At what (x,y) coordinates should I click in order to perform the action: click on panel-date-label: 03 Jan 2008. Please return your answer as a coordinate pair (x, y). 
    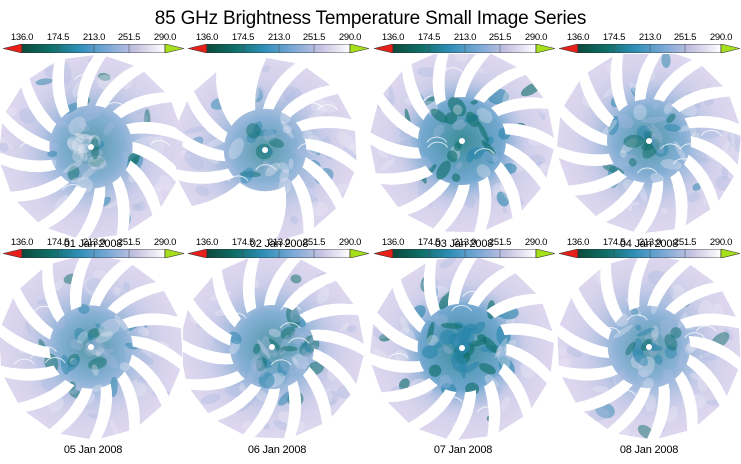
    Looking at the image, I should click on (464, 244).